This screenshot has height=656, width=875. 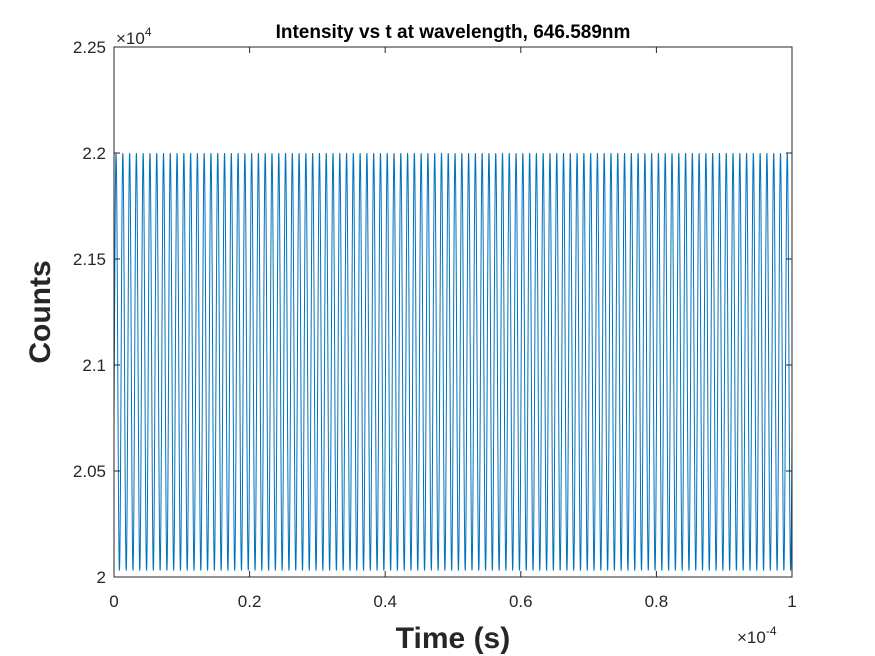 What do you see at coordinates (385, 601) in the screenshot?
I see `x-tick-label: 0.4` at bounding box center [385, 601].